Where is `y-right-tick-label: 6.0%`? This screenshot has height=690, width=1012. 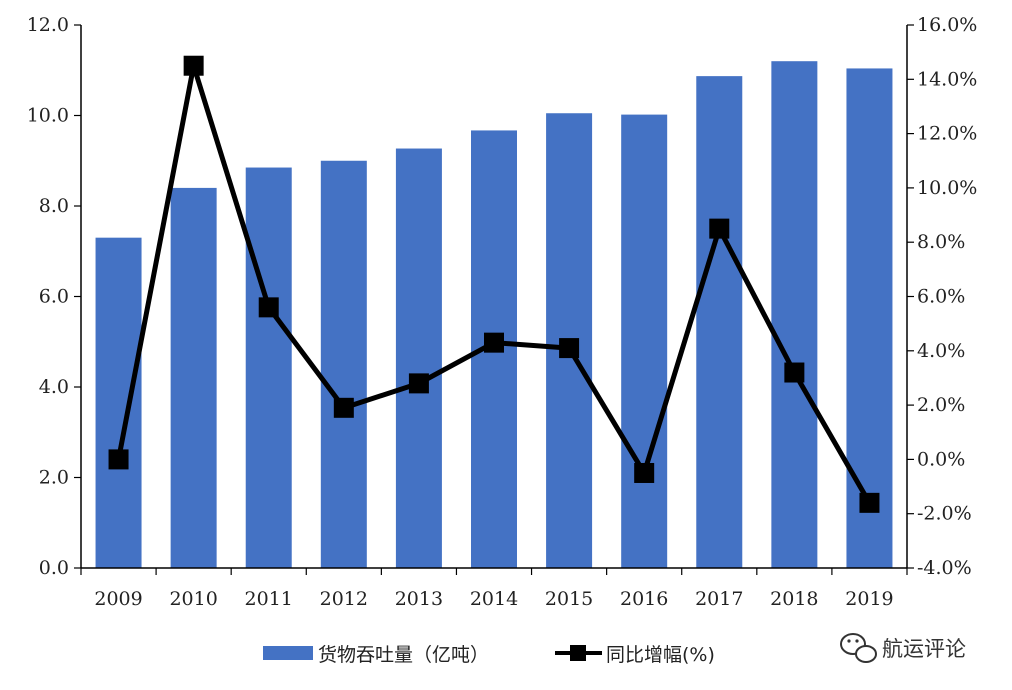 y-right-tick-label: 6.0% is located at coordinates (941, 297).